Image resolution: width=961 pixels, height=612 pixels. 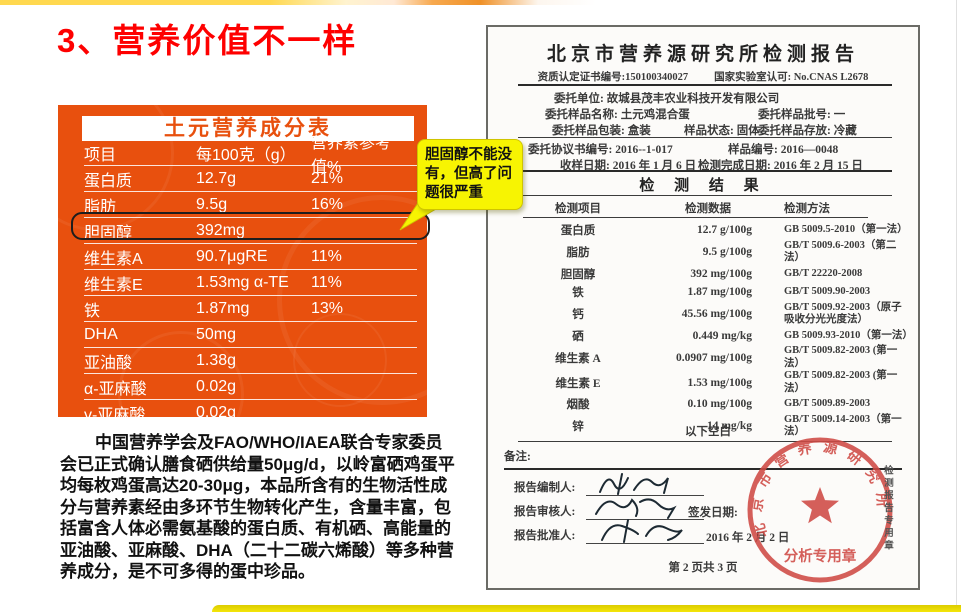 I want to click on star-icon, so click(x=820, y=505).